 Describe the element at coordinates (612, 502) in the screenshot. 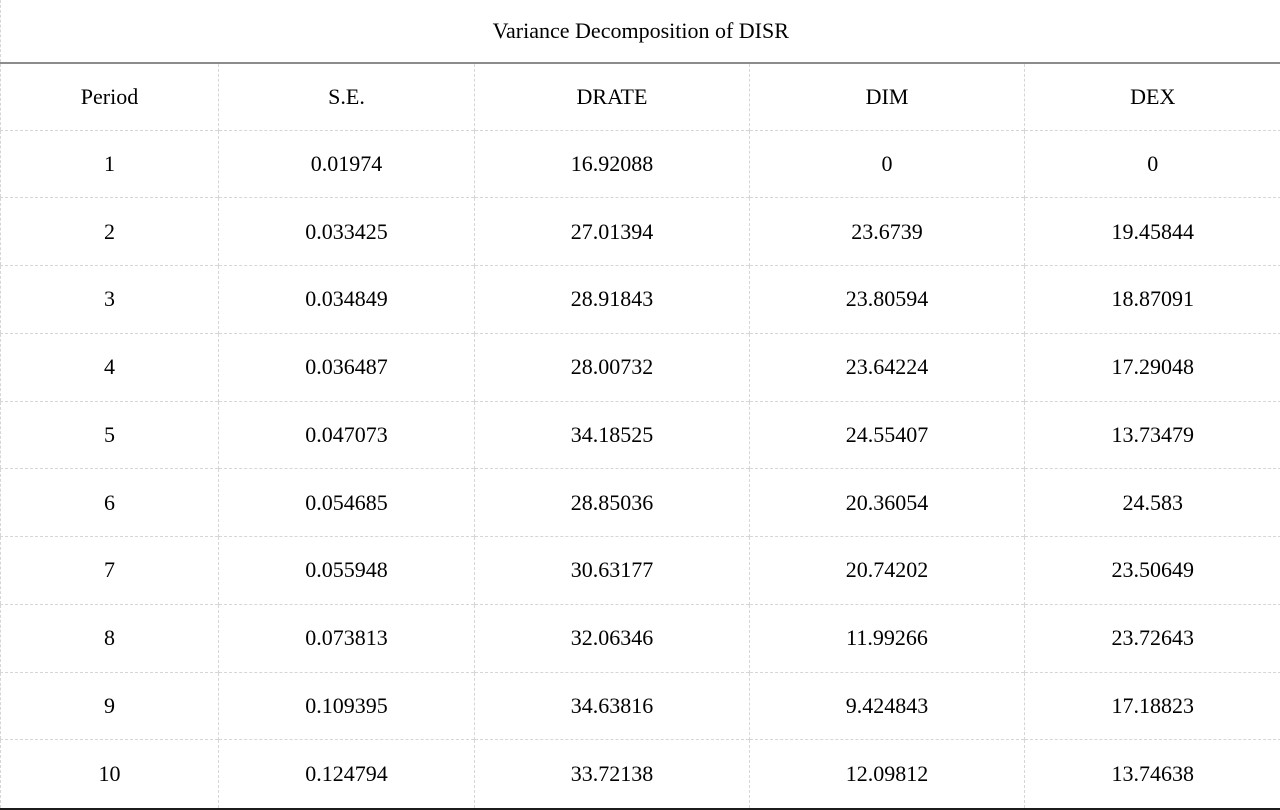

I see `table-cell: 28.85036` at that location.